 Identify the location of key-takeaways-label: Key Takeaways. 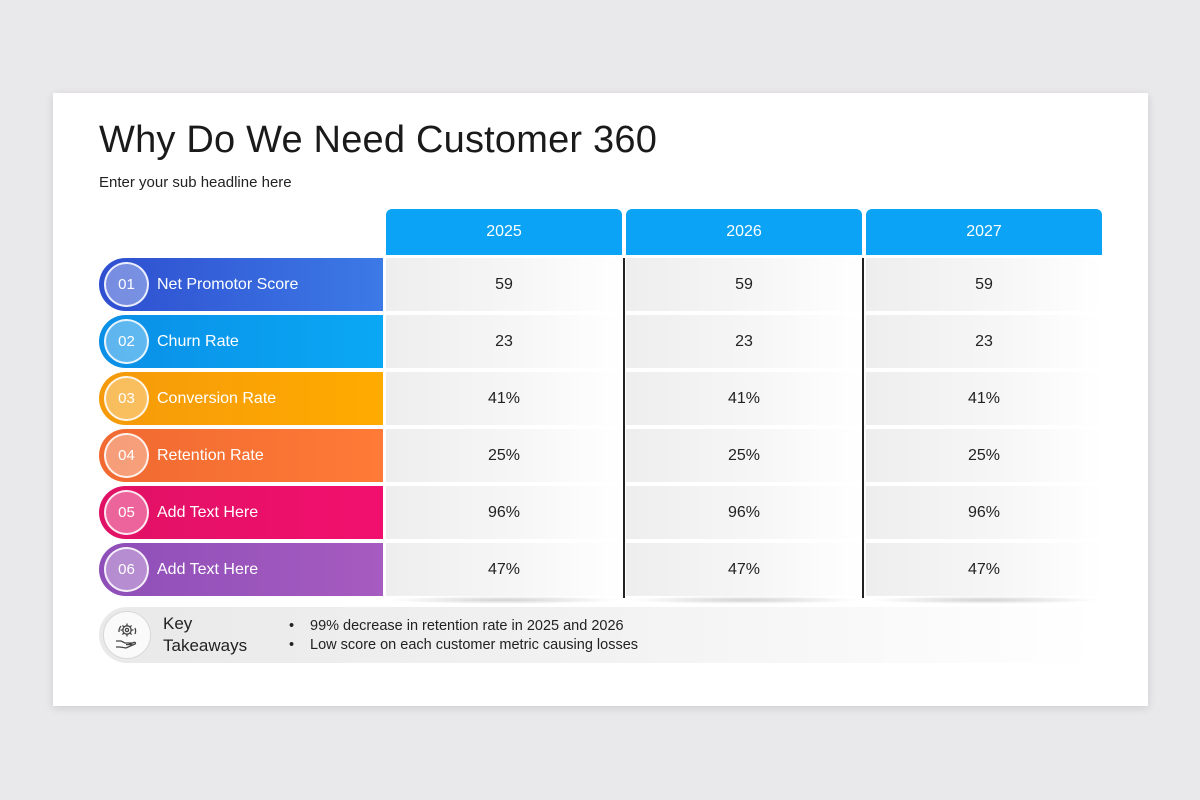
(205, 634).